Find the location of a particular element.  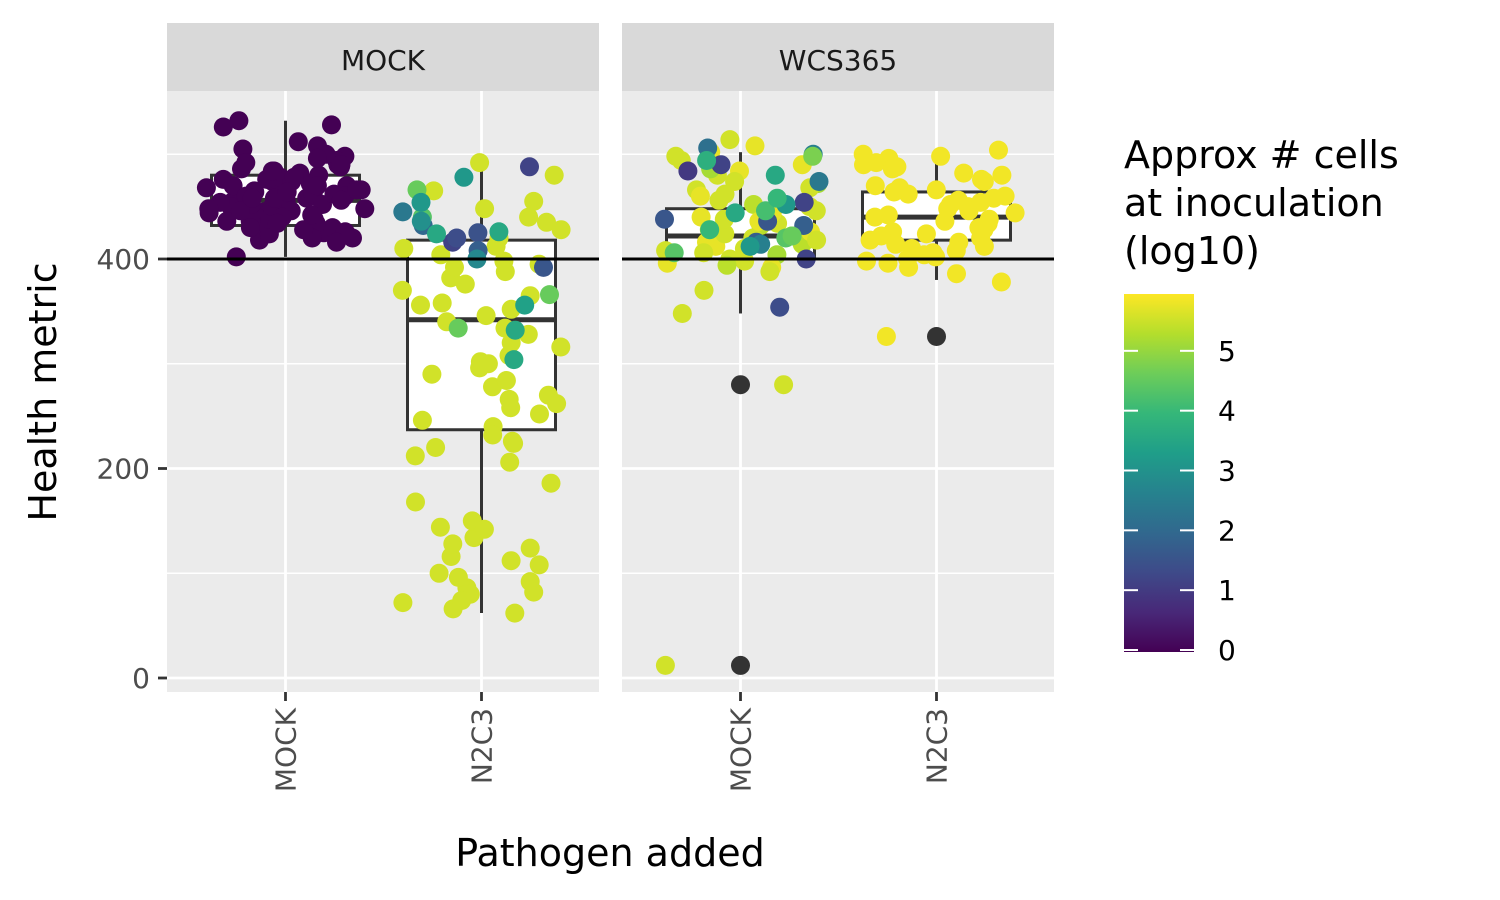

y-tick-label: 0 is located at coordinates (141, 678).